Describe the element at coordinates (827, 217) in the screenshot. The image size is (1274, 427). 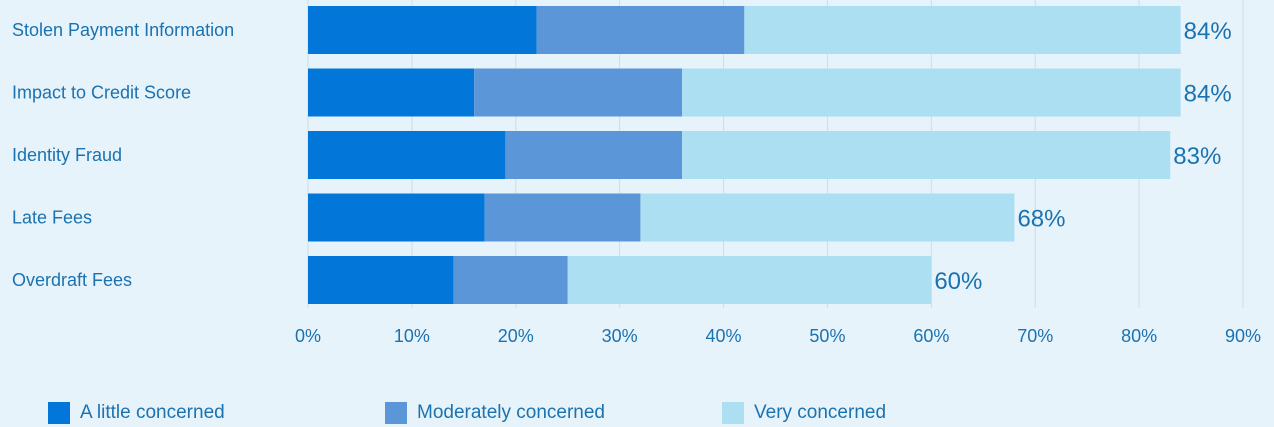
I see `bar-segment-late-fees-s2` at that location.